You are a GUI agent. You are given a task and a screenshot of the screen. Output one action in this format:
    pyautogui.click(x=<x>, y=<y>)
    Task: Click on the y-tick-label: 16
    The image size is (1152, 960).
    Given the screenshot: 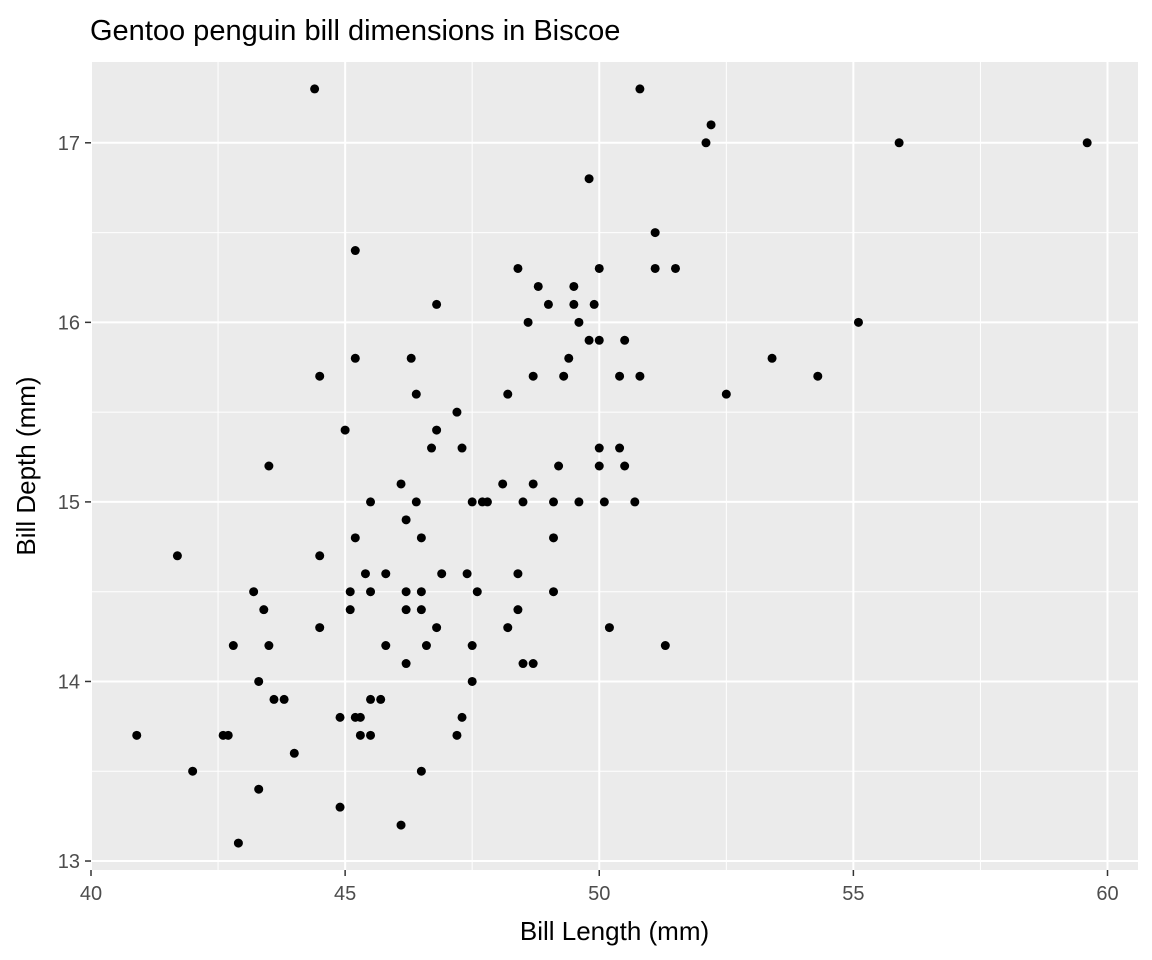 What is the action you would take?
    pyautogui.click(x=69, y=323)
    